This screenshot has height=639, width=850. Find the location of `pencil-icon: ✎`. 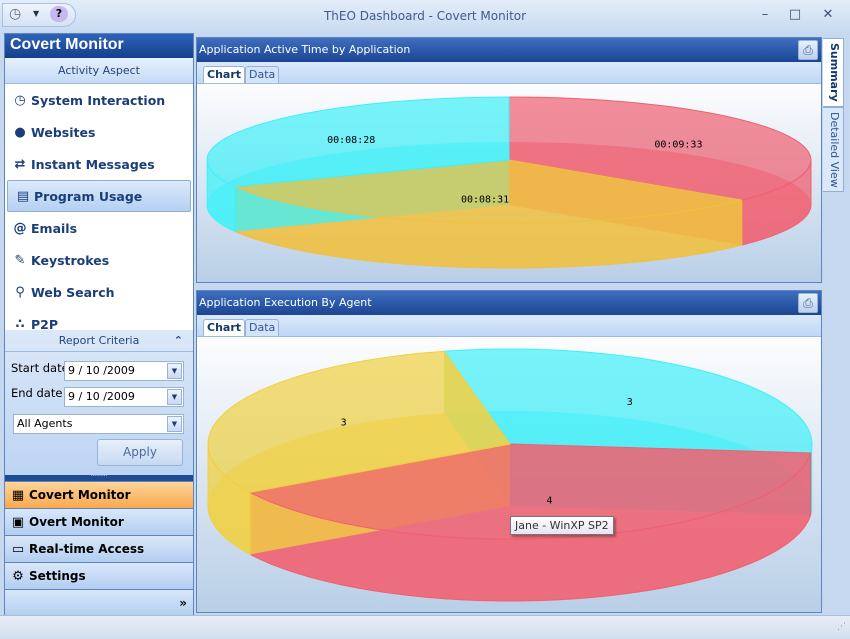

pencil-icon: ✎ is located at coordinates (20, 260).